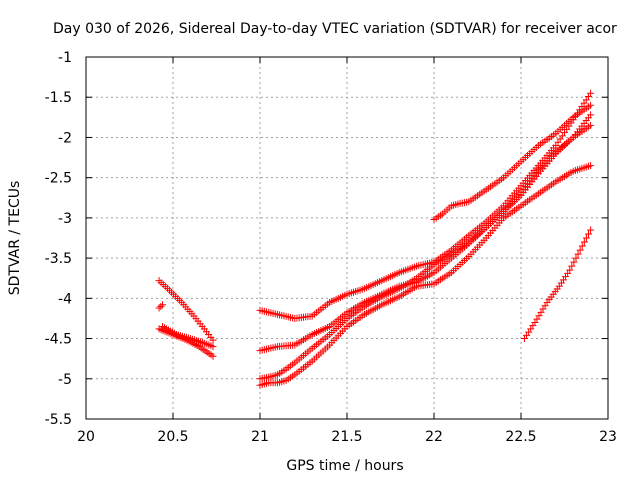 Image resolution: width=640 pixels, height=480 pixels. I want to click on y-axis-label: SDTVAR / TECUs, so click(15, 238).